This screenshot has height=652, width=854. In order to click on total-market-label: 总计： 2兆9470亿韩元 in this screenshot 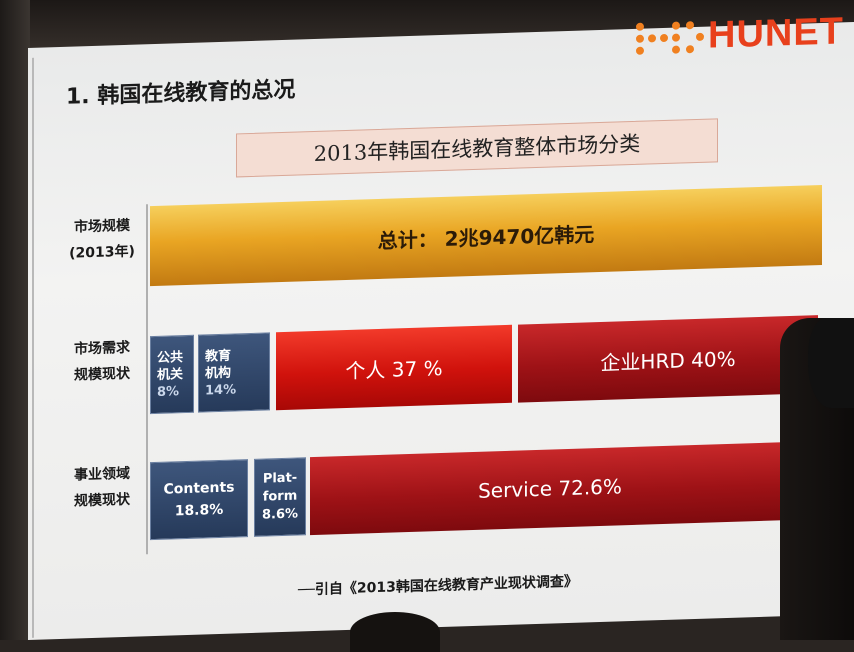, I will do `click(486, 237)`.